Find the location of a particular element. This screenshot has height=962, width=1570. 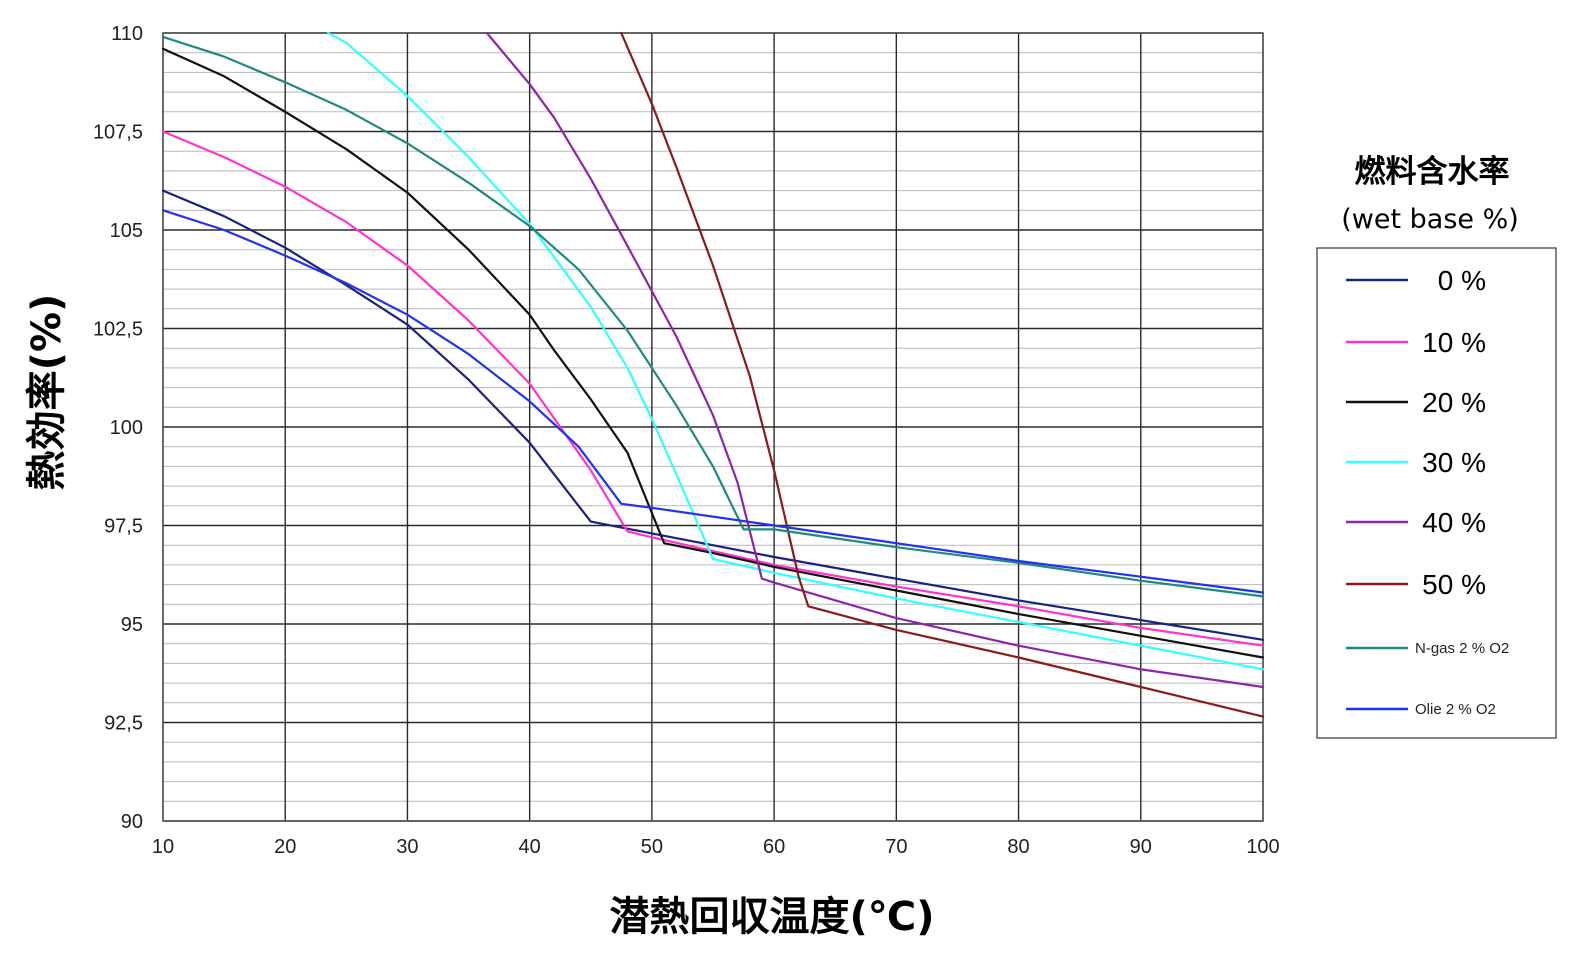

y-tick-labels: 90 92,5 95 97,5 100 102,5 105 107,5 110 is located at coordinates (118, 428).